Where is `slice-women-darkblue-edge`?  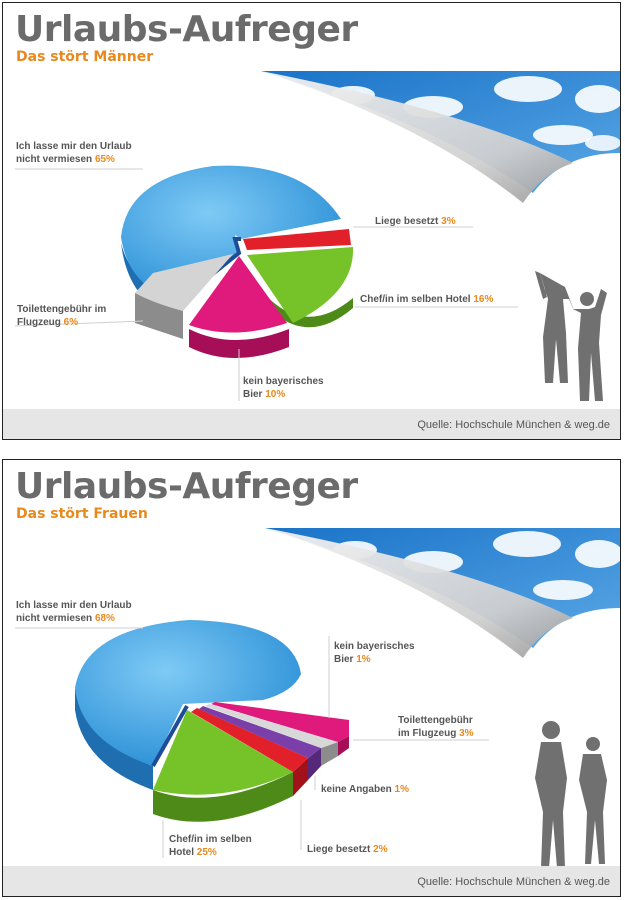
slice-women-darkblue-edge is located at coordinates (170, 736).